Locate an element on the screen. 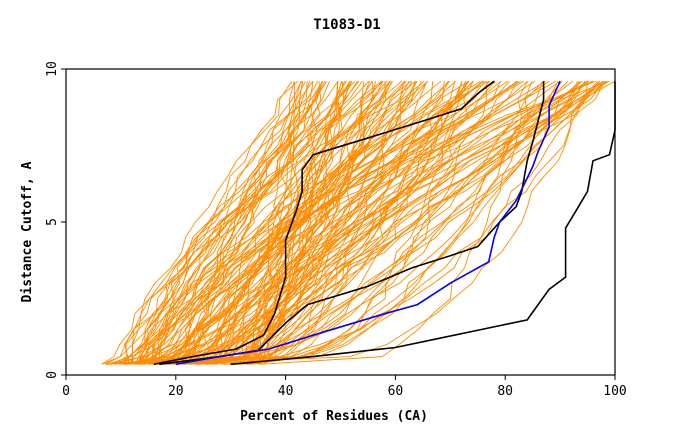 The width and height of the screenshot is (680, 445). x-tick-label: 20 is located at coordinates (176, 391).